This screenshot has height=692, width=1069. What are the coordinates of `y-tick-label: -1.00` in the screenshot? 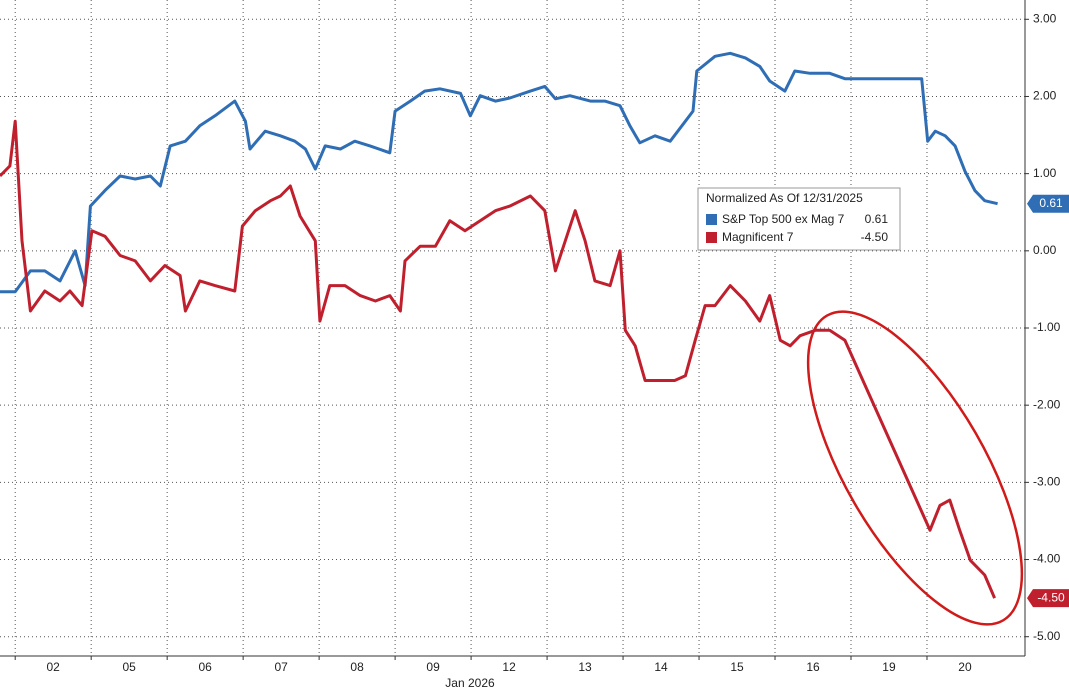 It's located at (1047, 327).